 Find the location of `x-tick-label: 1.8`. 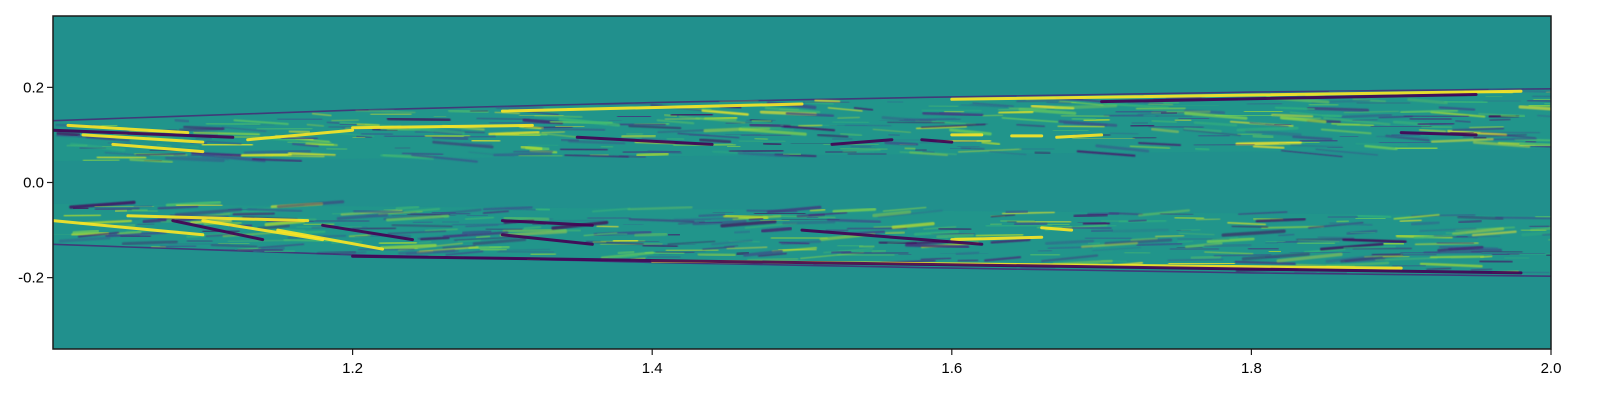

x-tick-label: 1.8 is located at coordinates (1251, 368).